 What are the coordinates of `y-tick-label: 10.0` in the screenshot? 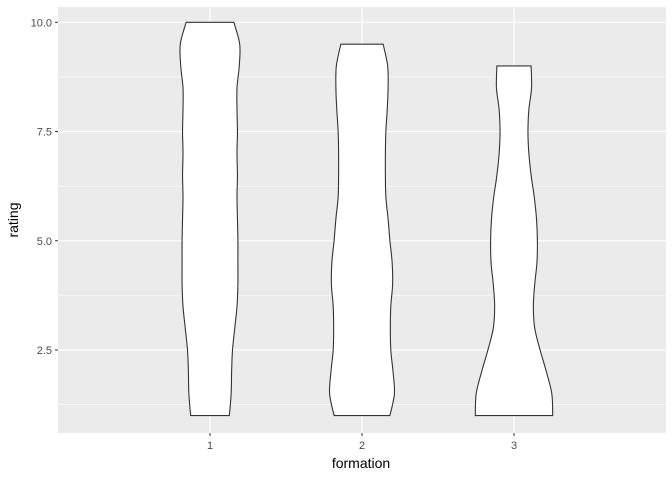 It's located at (41, 23).